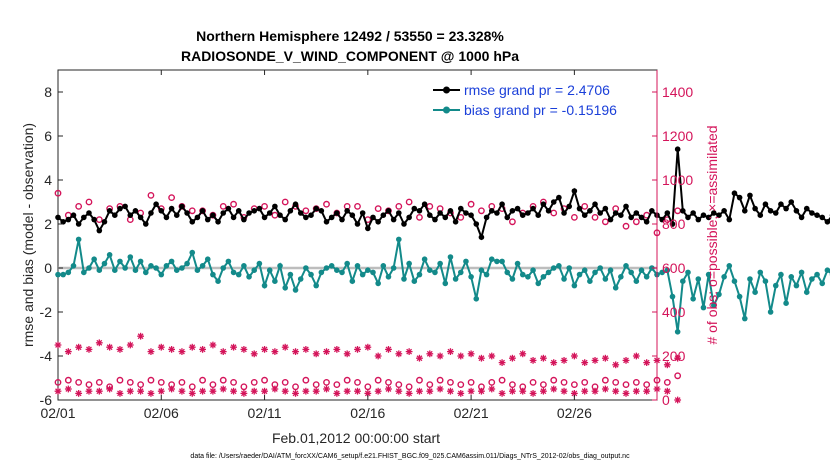  I want to click on y-left-tick-label: 8, so click(48, 92).